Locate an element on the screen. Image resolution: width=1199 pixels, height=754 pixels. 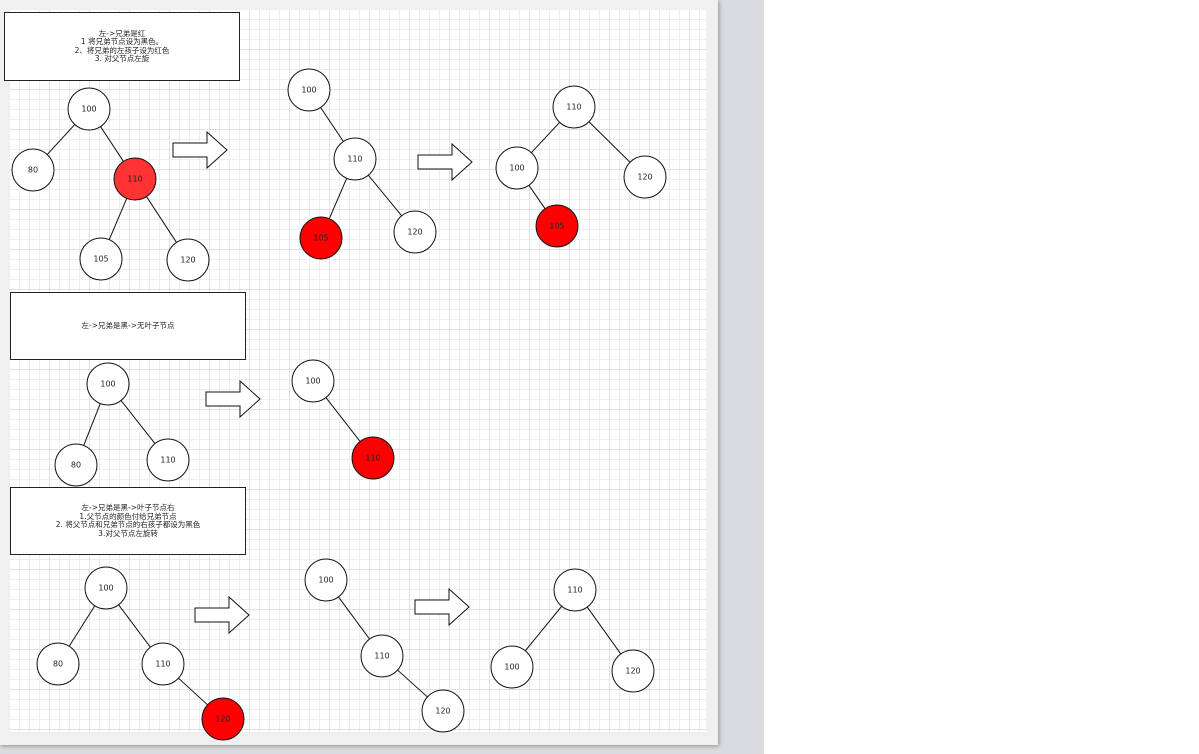
node-label: 105 is located at coordinates (320, 238).